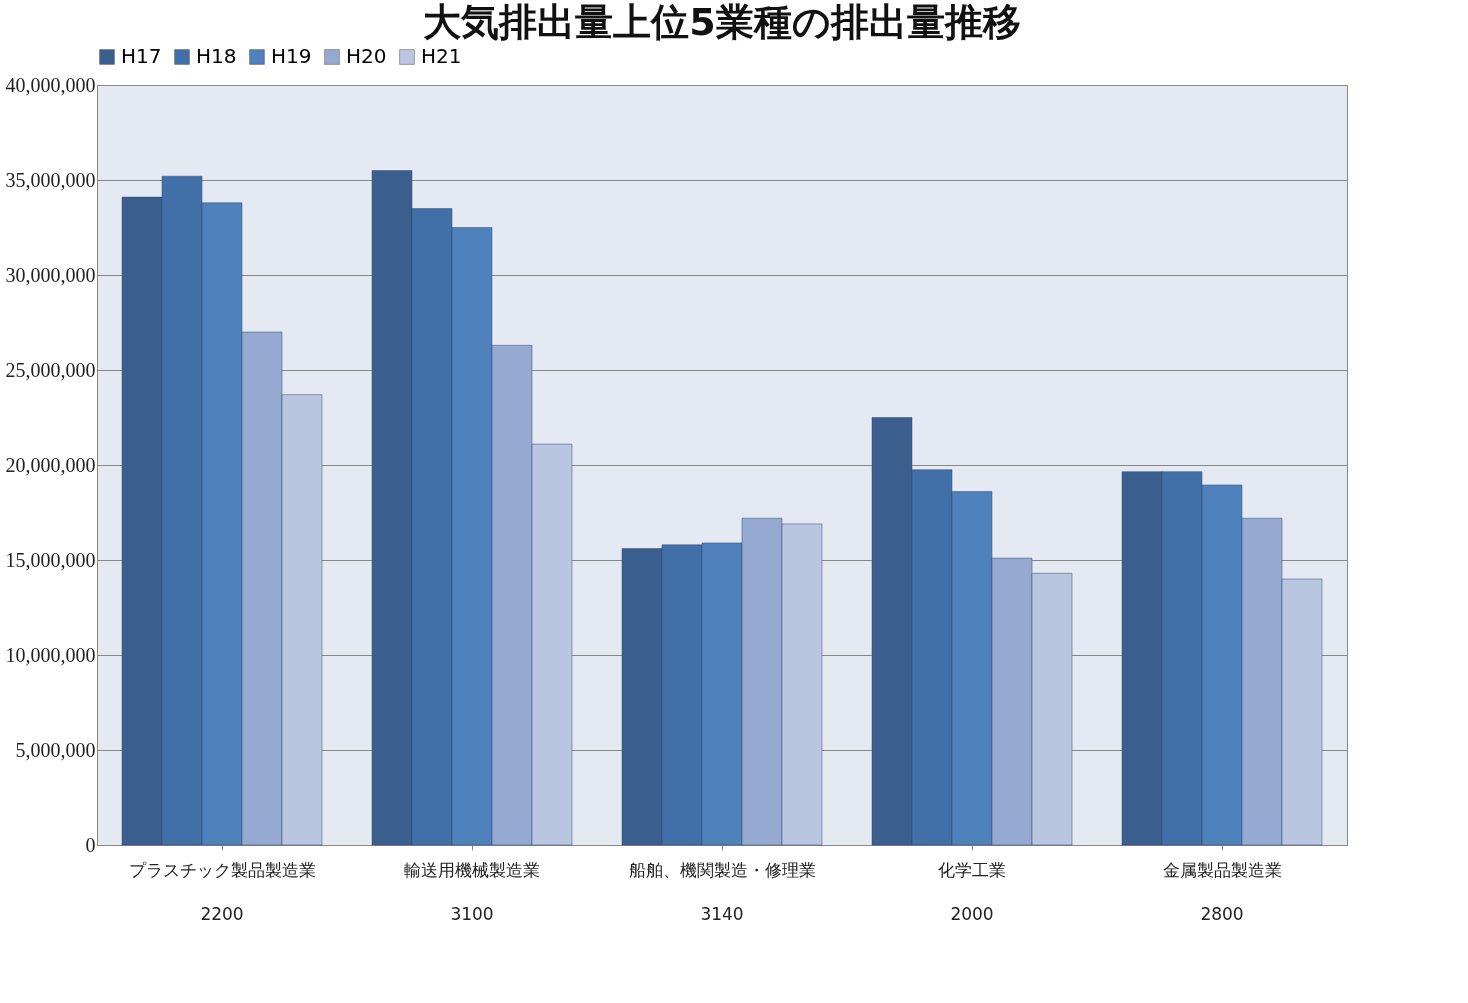 Image resolution: width=1468 pixels, height=1003 pixels. I want to click on y-tick-label: 10,000,000, so click(50, 654).